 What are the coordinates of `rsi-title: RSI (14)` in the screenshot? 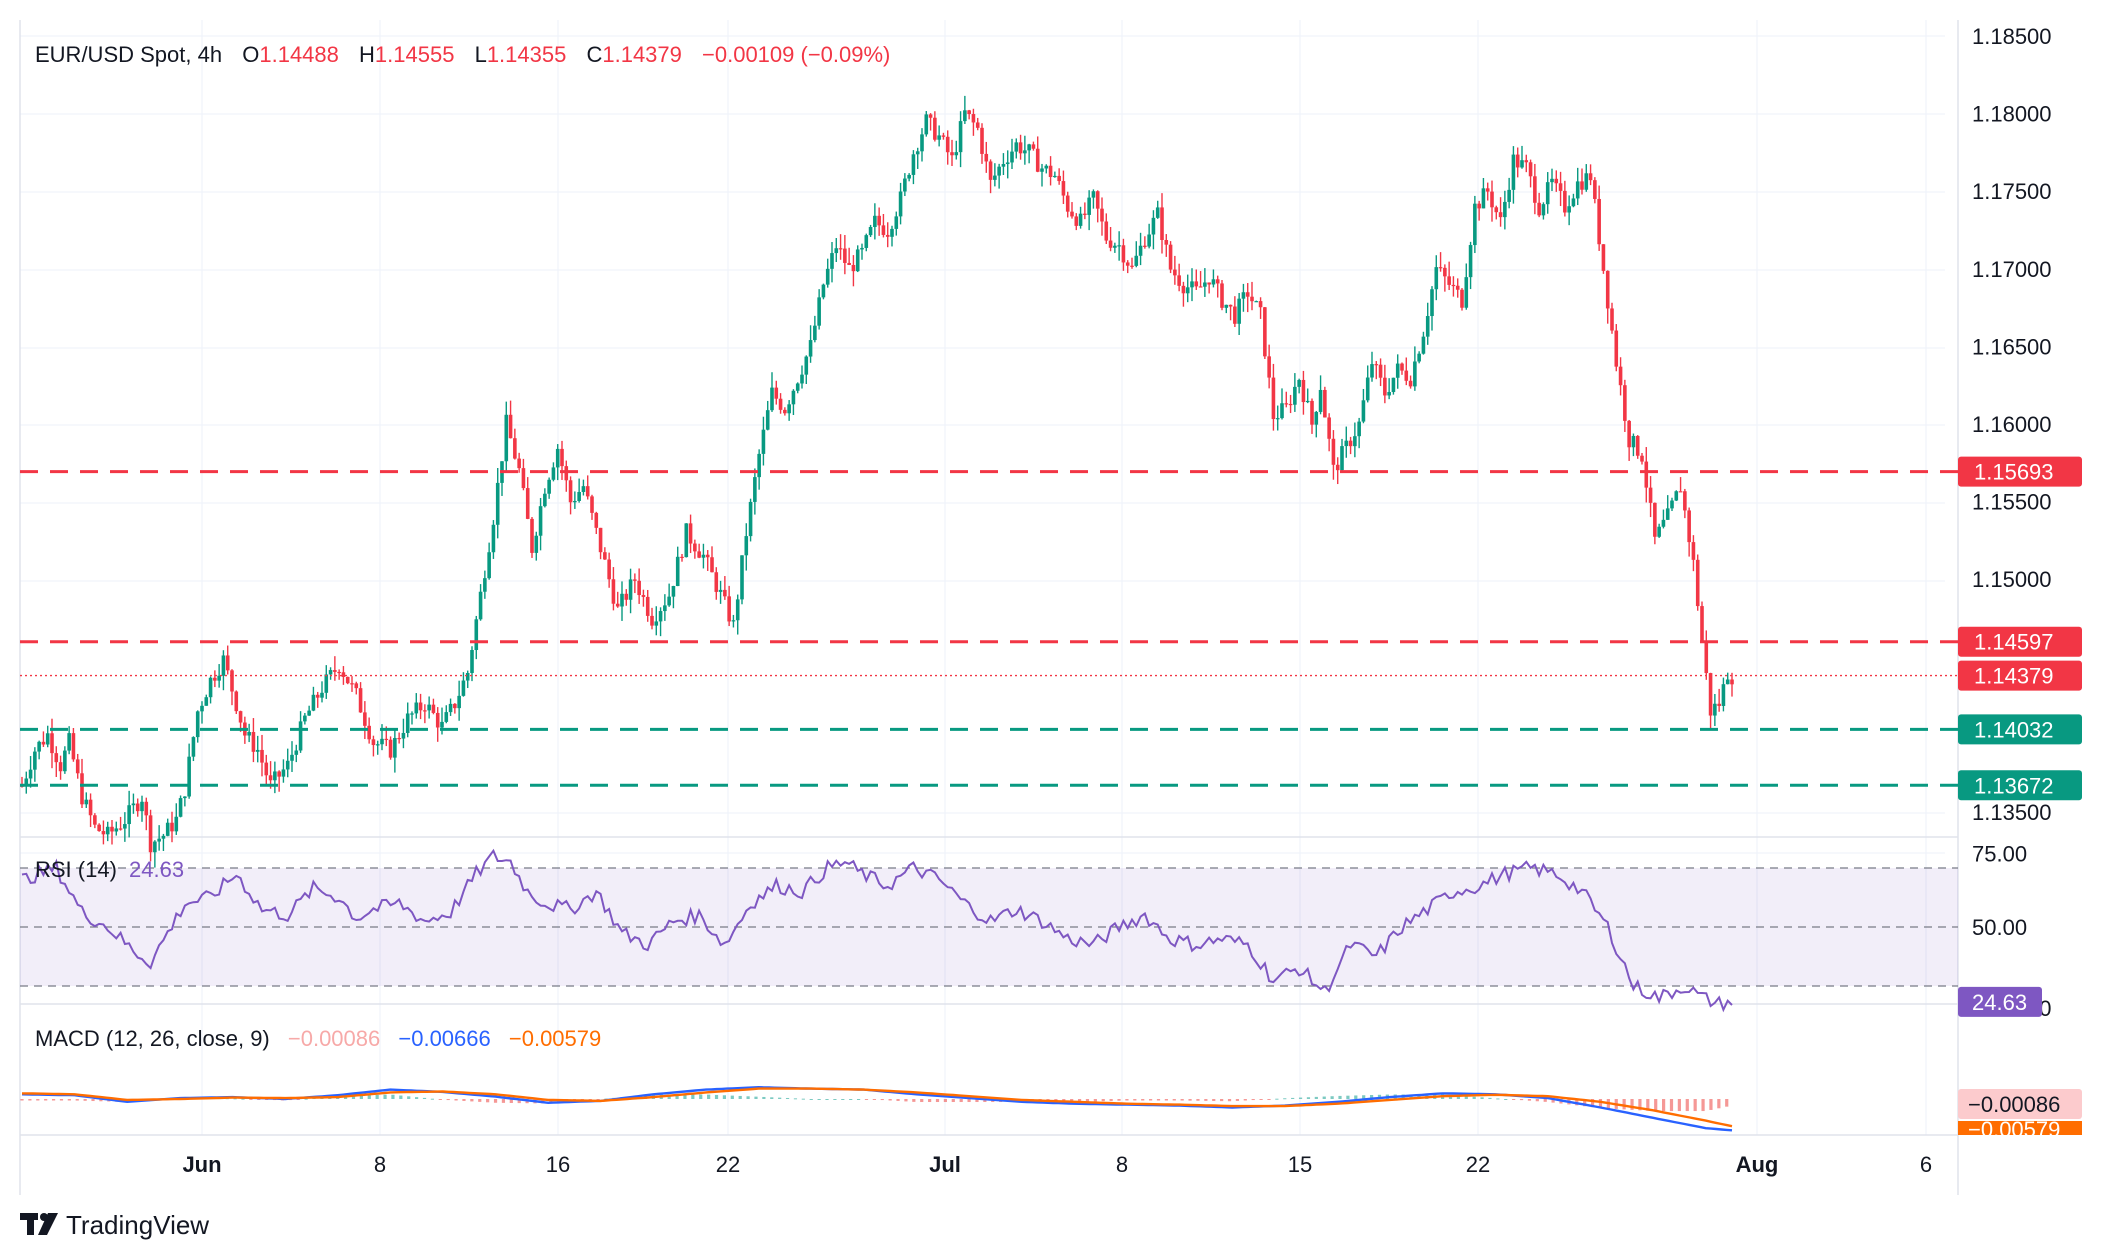 It's located at (76, 869).